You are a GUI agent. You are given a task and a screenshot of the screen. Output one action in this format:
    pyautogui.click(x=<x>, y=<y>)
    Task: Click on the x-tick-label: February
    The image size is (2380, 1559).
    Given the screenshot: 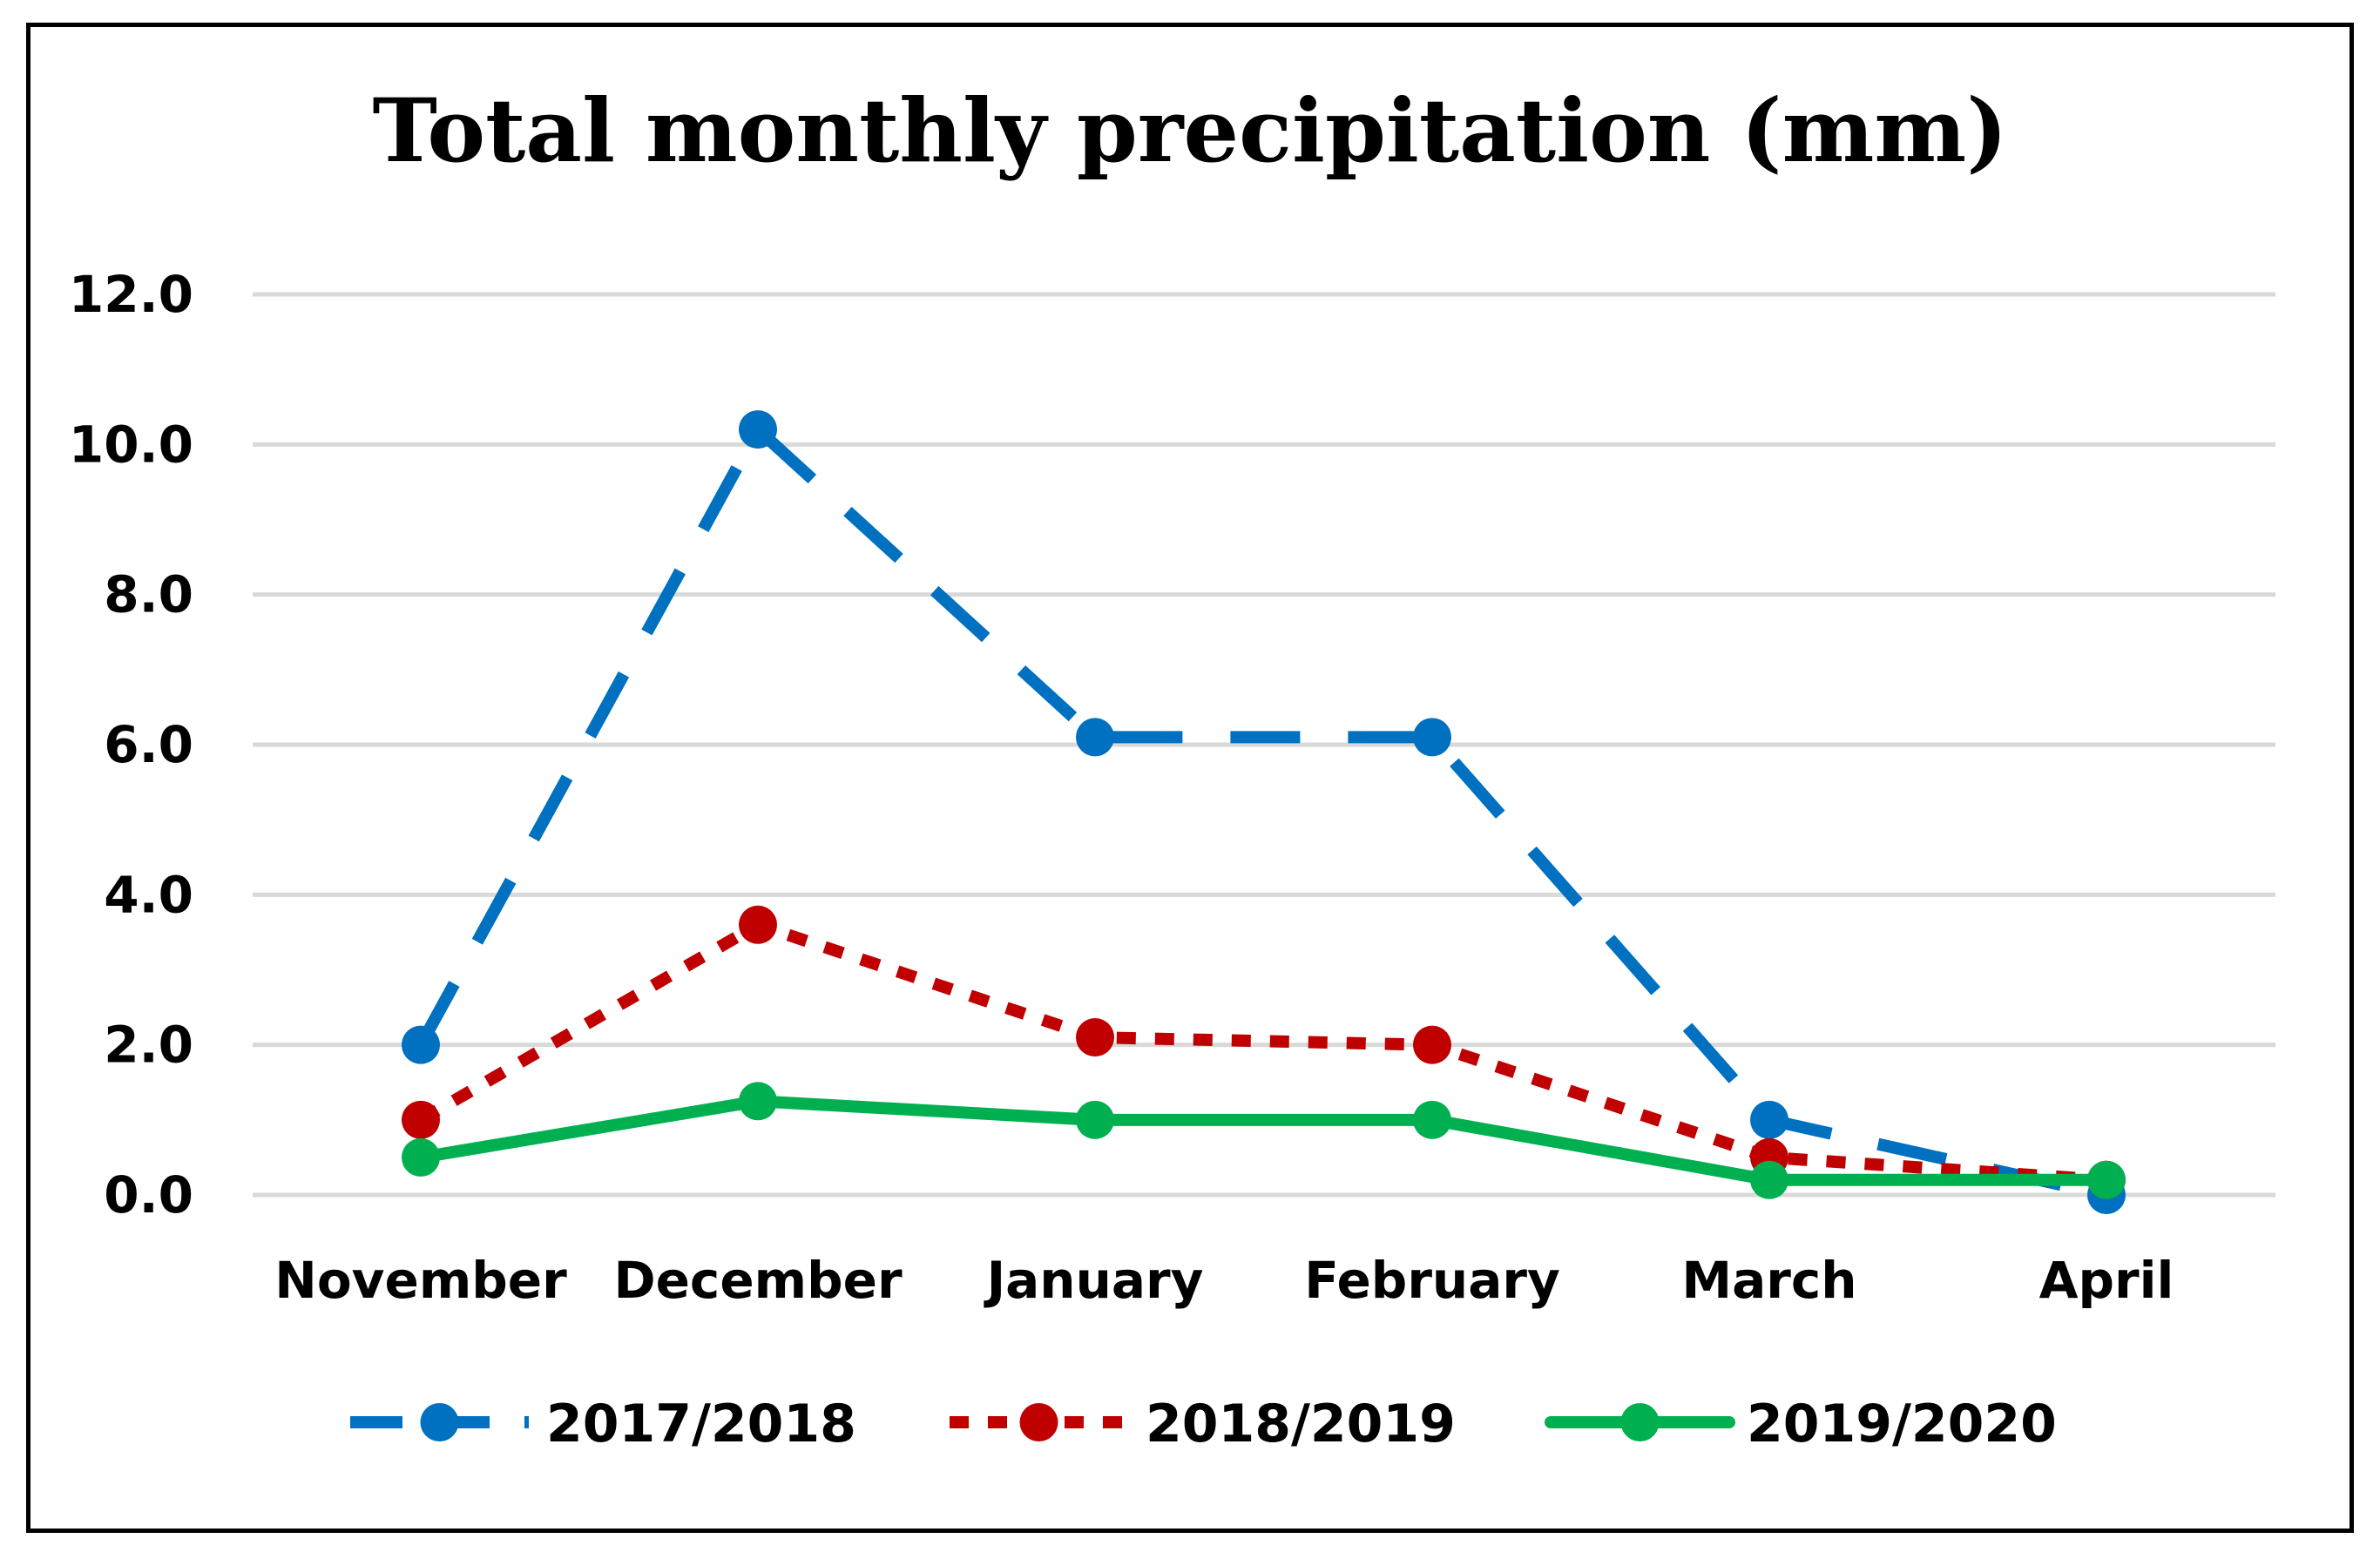 What is the action you would take?
    pyautogui.click(x=1432, y=1280)
    